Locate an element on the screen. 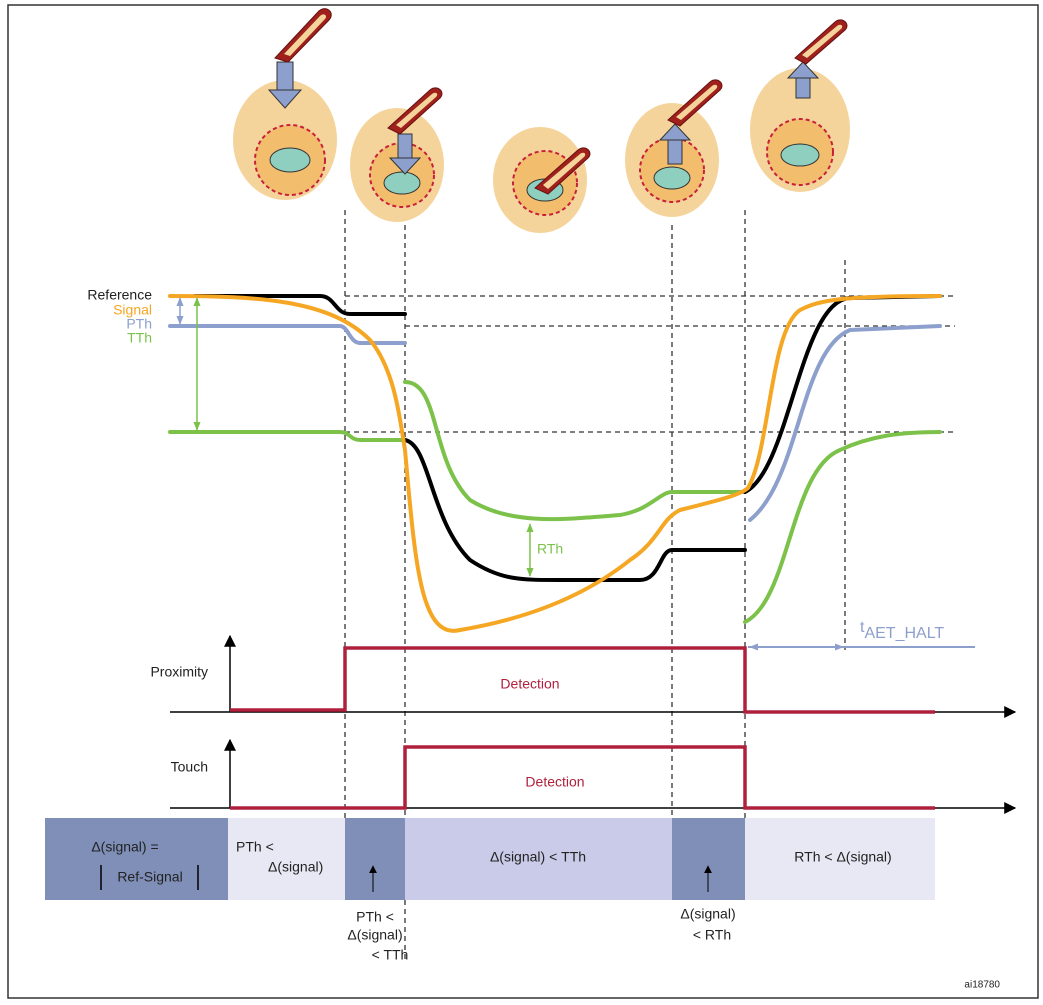 Image resolution: width=1043 pixels, height=1005 pixels. phase-note: PTh < is located at coordinates (375, 917).